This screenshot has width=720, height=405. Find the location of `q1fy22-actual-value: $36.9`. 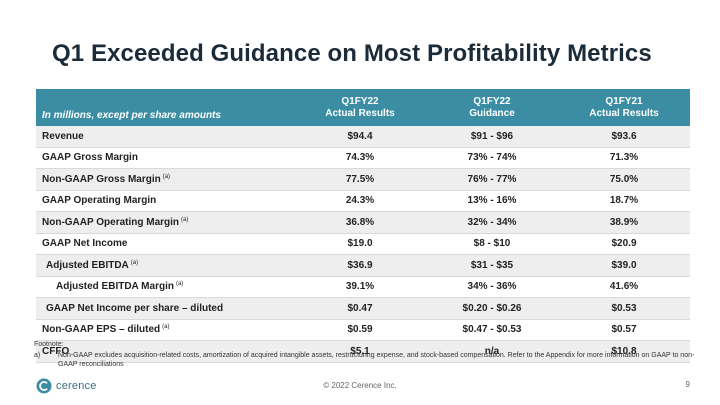

q1fy22-actual-value: $36.9 is located at coordinates (360, 265).